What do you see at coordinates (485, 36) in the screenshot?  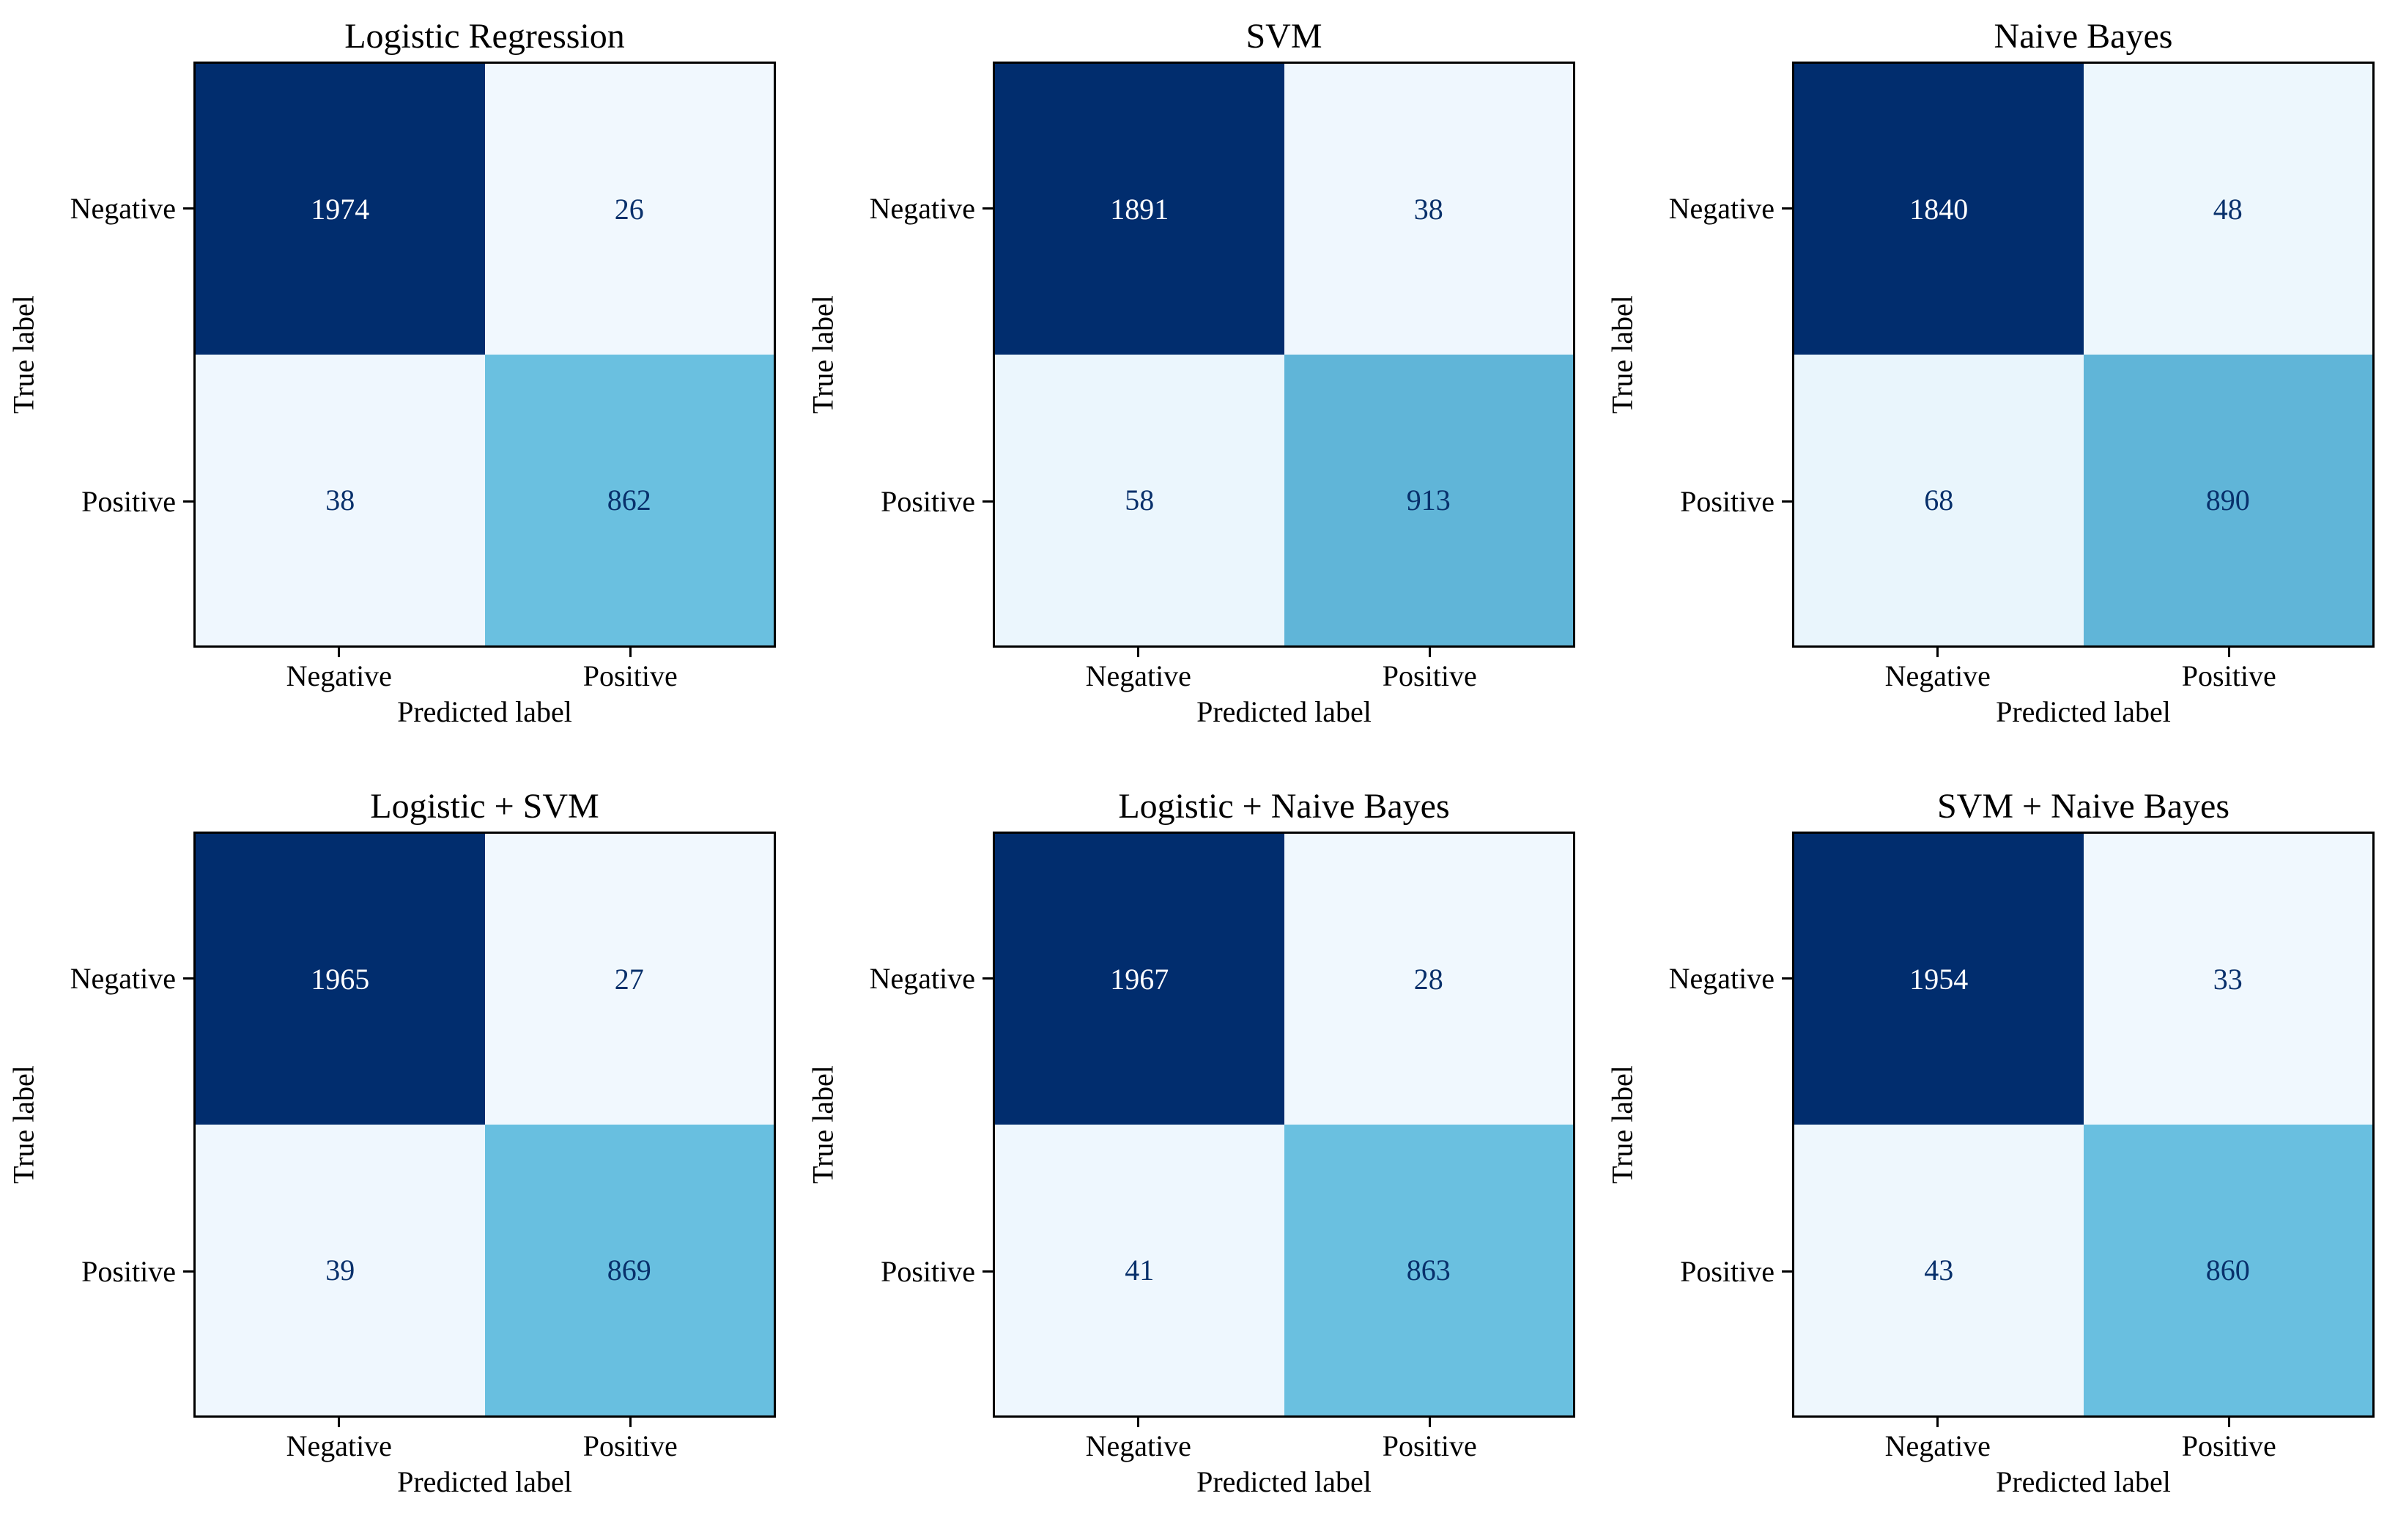 I see `subplot-title: Logistic Regression` at bounding box center [485, 36].